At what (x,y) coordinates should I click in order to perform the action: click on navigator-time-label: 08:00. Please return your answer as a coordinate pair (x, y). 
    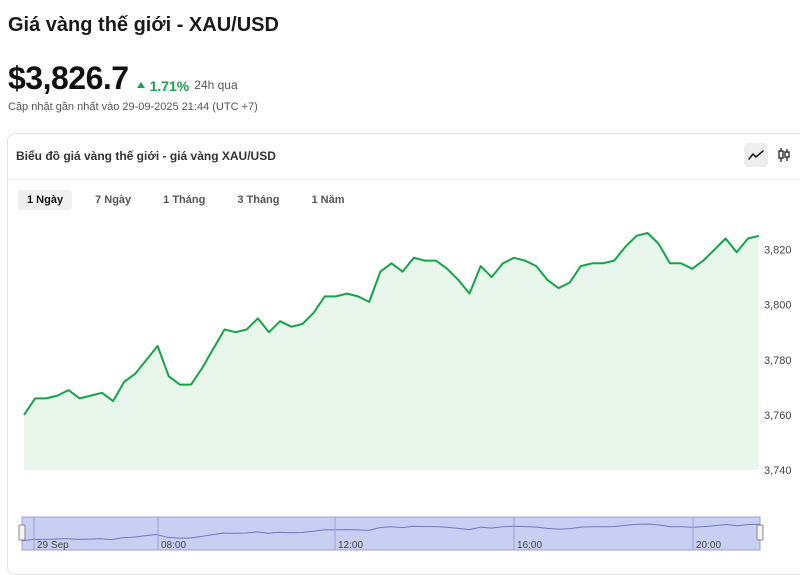
    Looking at the image, I should click on (173, 545).